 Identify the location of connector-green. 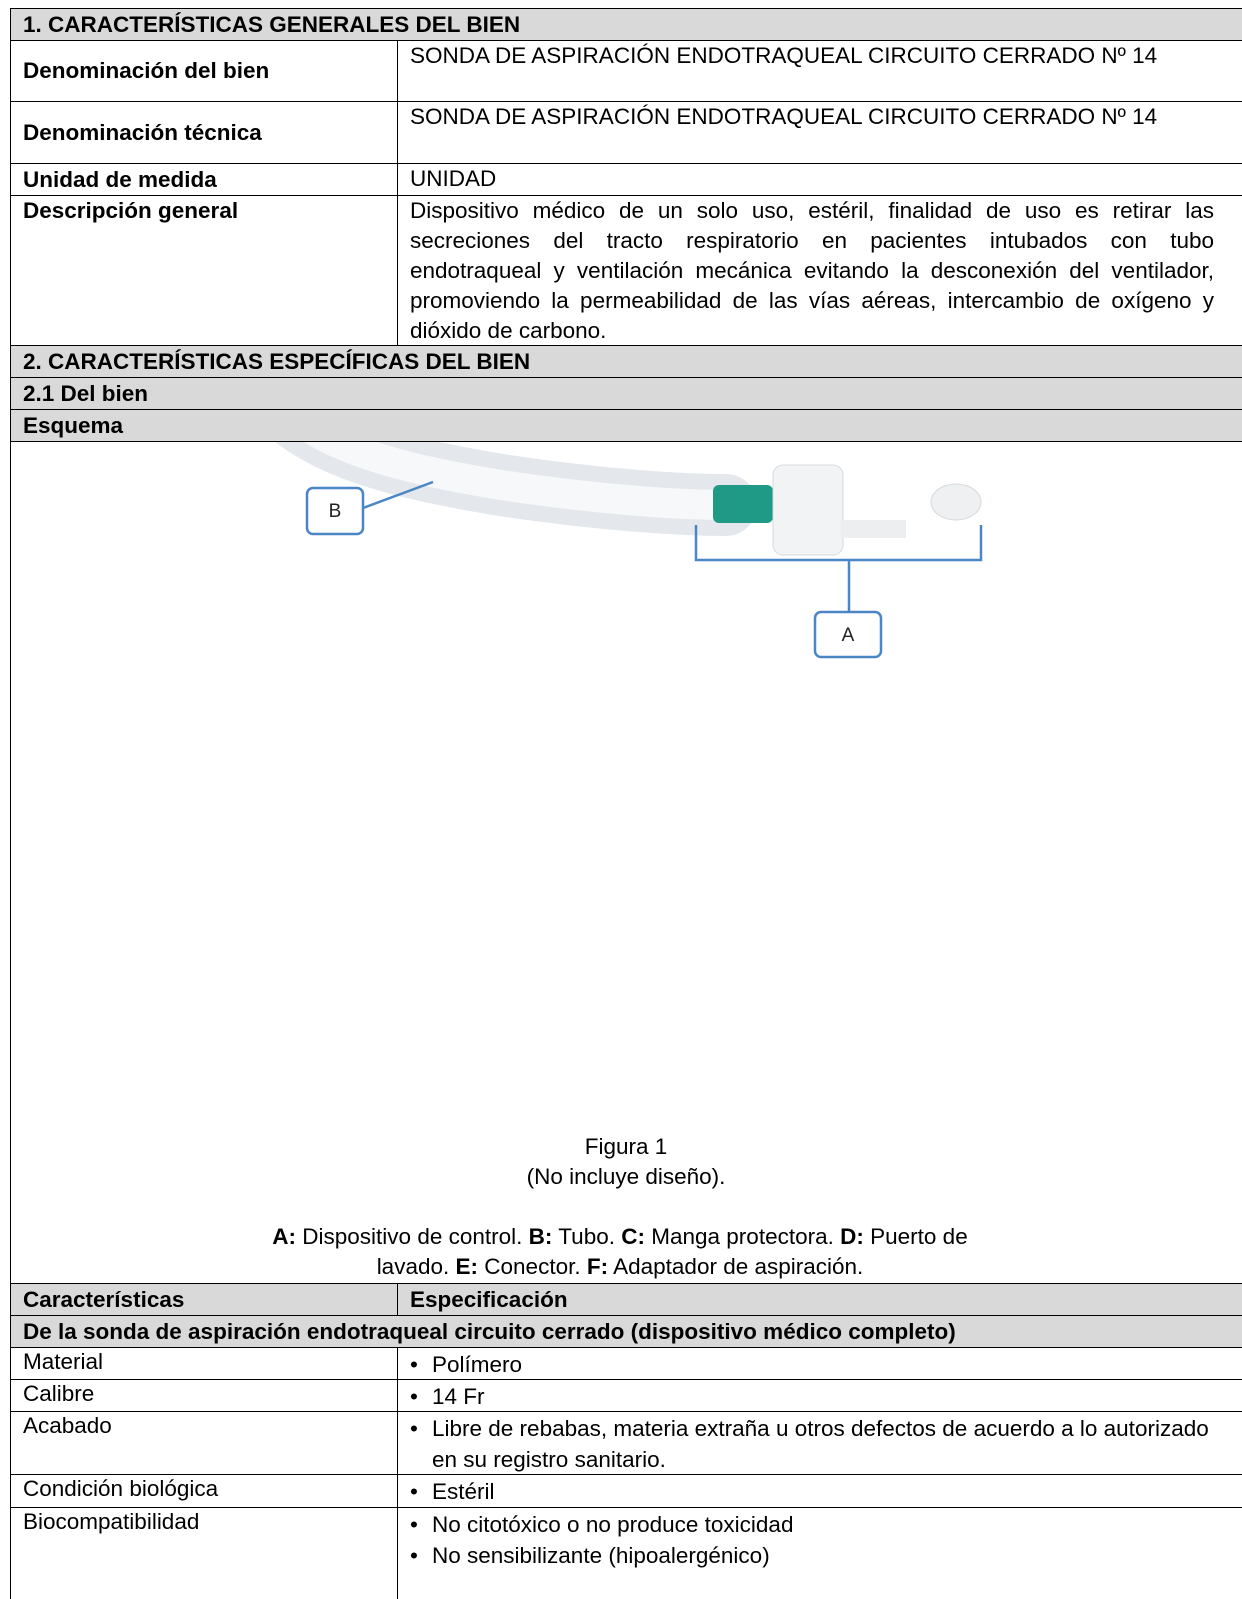
(743, 504).